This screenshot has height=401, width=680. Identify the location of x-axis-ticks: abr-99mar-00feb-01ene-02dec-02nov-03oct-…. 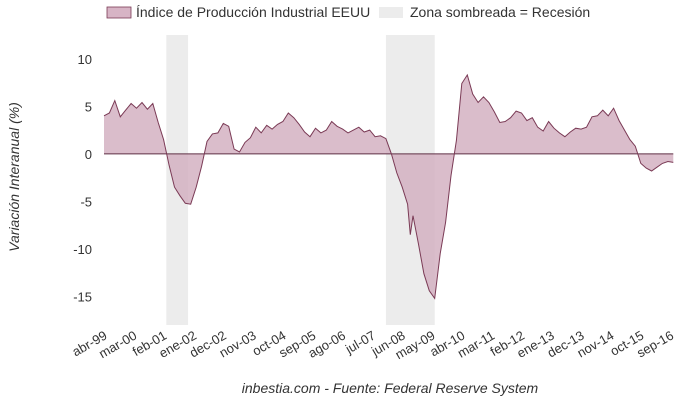
(372, 345).